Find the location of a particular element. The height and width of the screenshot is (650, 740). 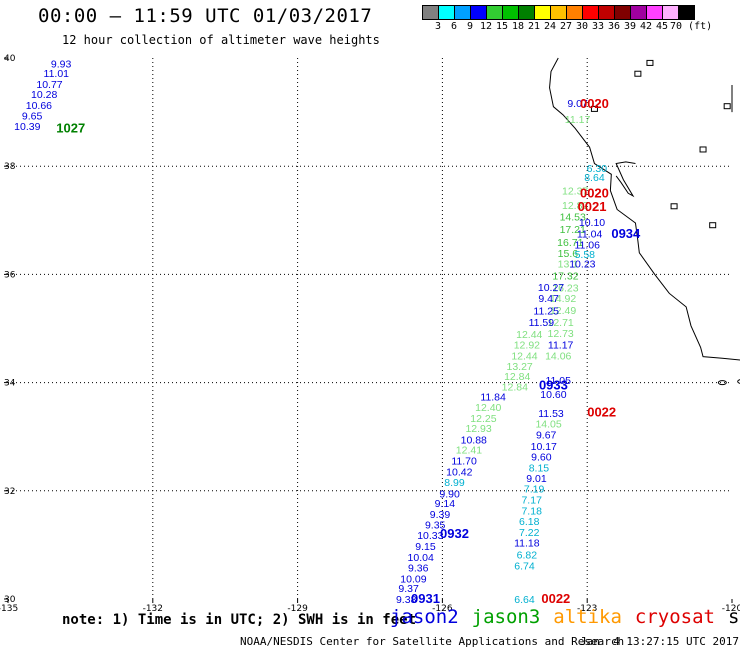

wave-height-label: 14.92 is located at coordinates (563, 299).